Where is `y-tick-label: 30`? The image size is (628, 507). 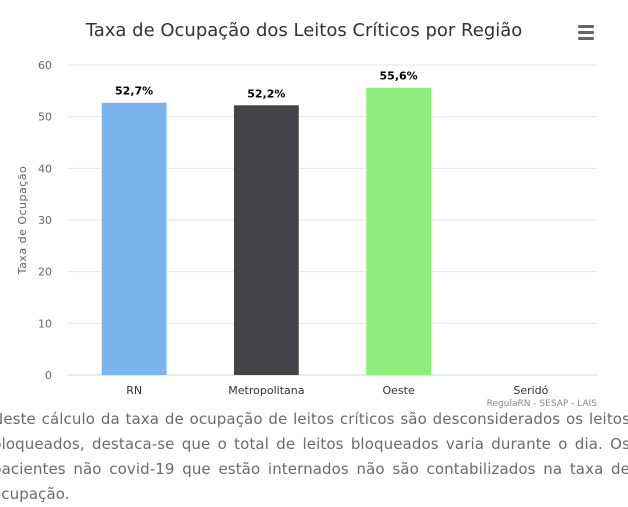
y-tick-label: 30 is located at coordinates (45, 220).